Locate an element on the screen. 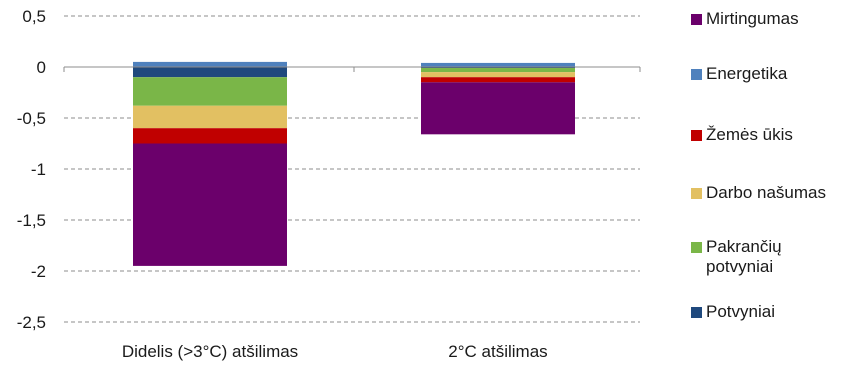 This screenshot has width=858, height=370. y-tick-label: 0,5 is located at coordinates (34, 16).